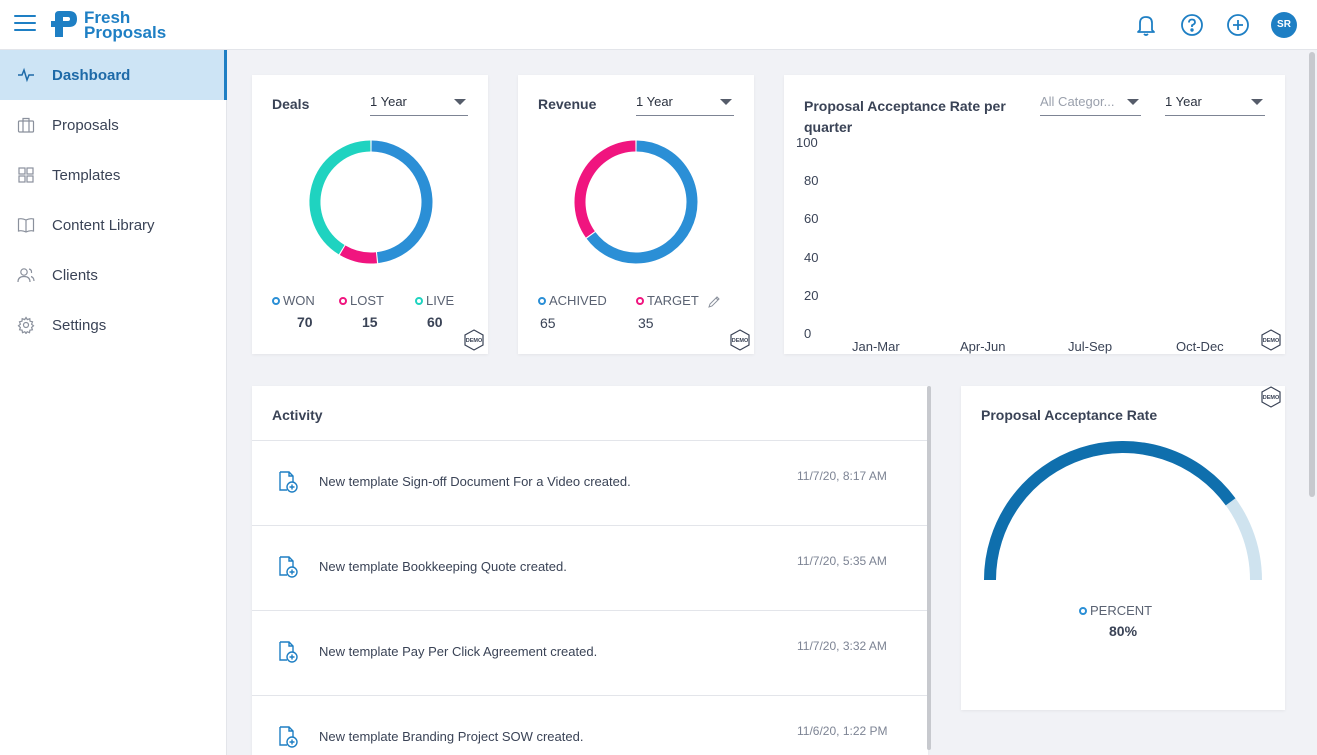 The height and width of the screenshot is (755, 1317). I want to click on users-icon, so click(26, 275).